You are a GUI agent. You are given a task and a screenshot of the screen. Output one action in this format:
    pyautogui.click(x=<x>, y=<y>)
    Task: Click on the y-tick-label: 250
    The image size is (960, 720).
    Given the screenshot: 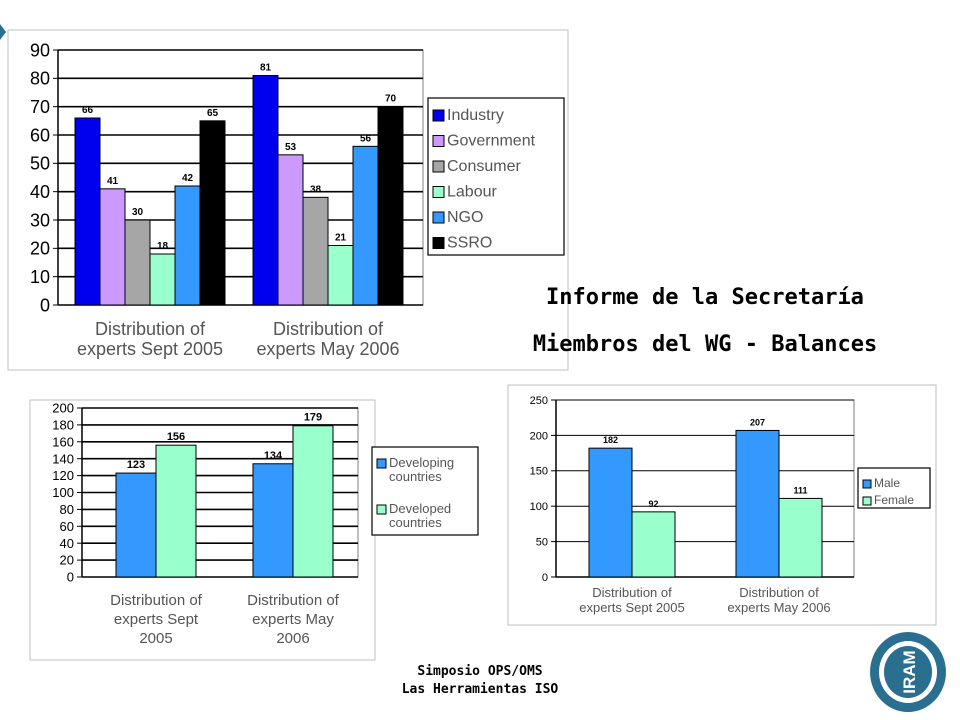 What is the action you would take?
    pyautogui.click(x=539, y=401)
    